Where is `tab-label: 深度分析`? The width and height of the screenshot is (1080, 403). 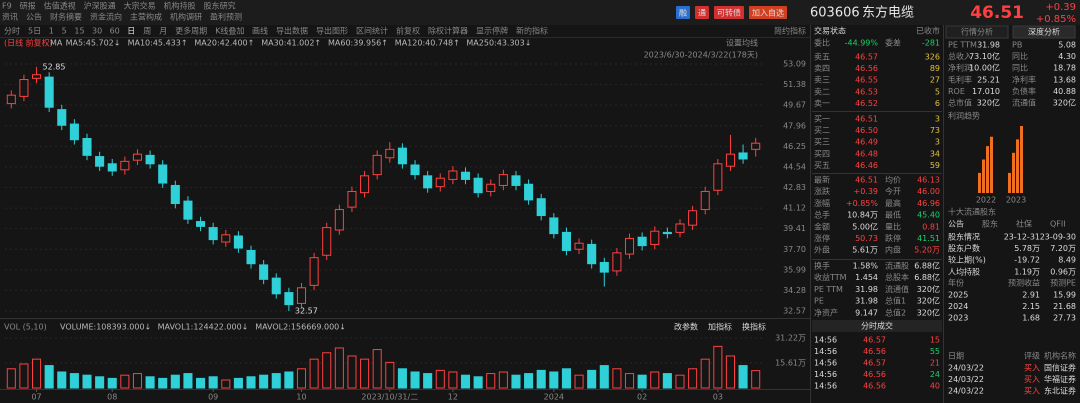 tab-label: 深度分析 is located at coordinates (1044, 32).